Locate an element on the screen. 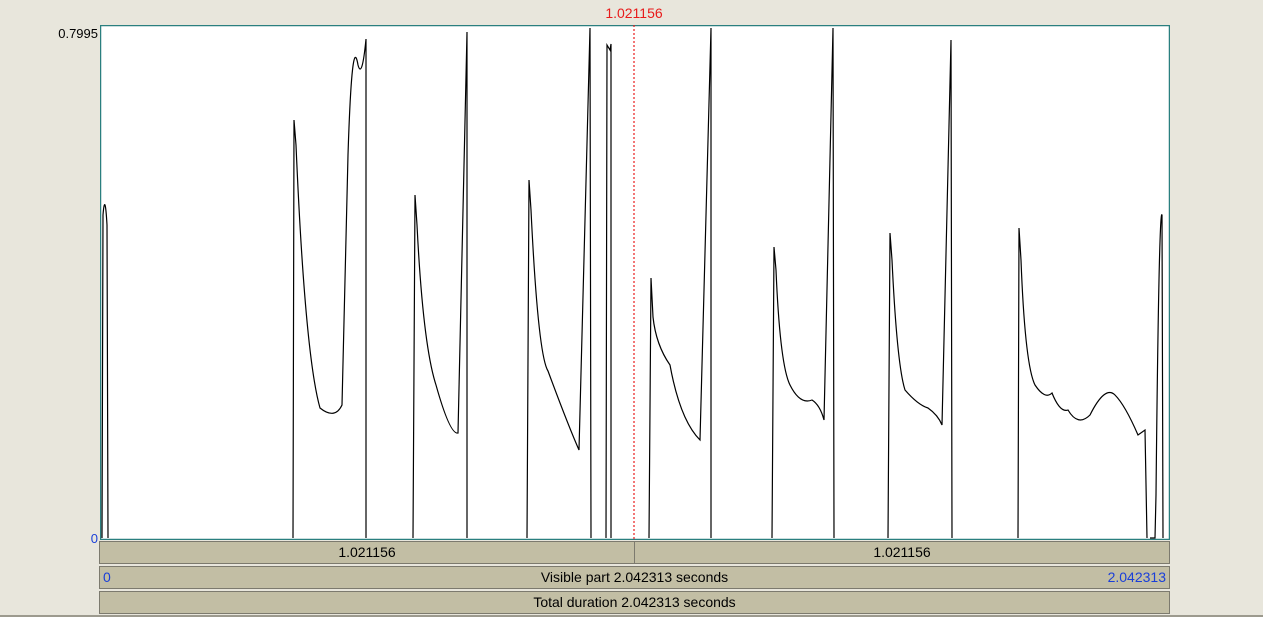  selection-right-segment: 1.021156 is located at coordinates (902, 552).